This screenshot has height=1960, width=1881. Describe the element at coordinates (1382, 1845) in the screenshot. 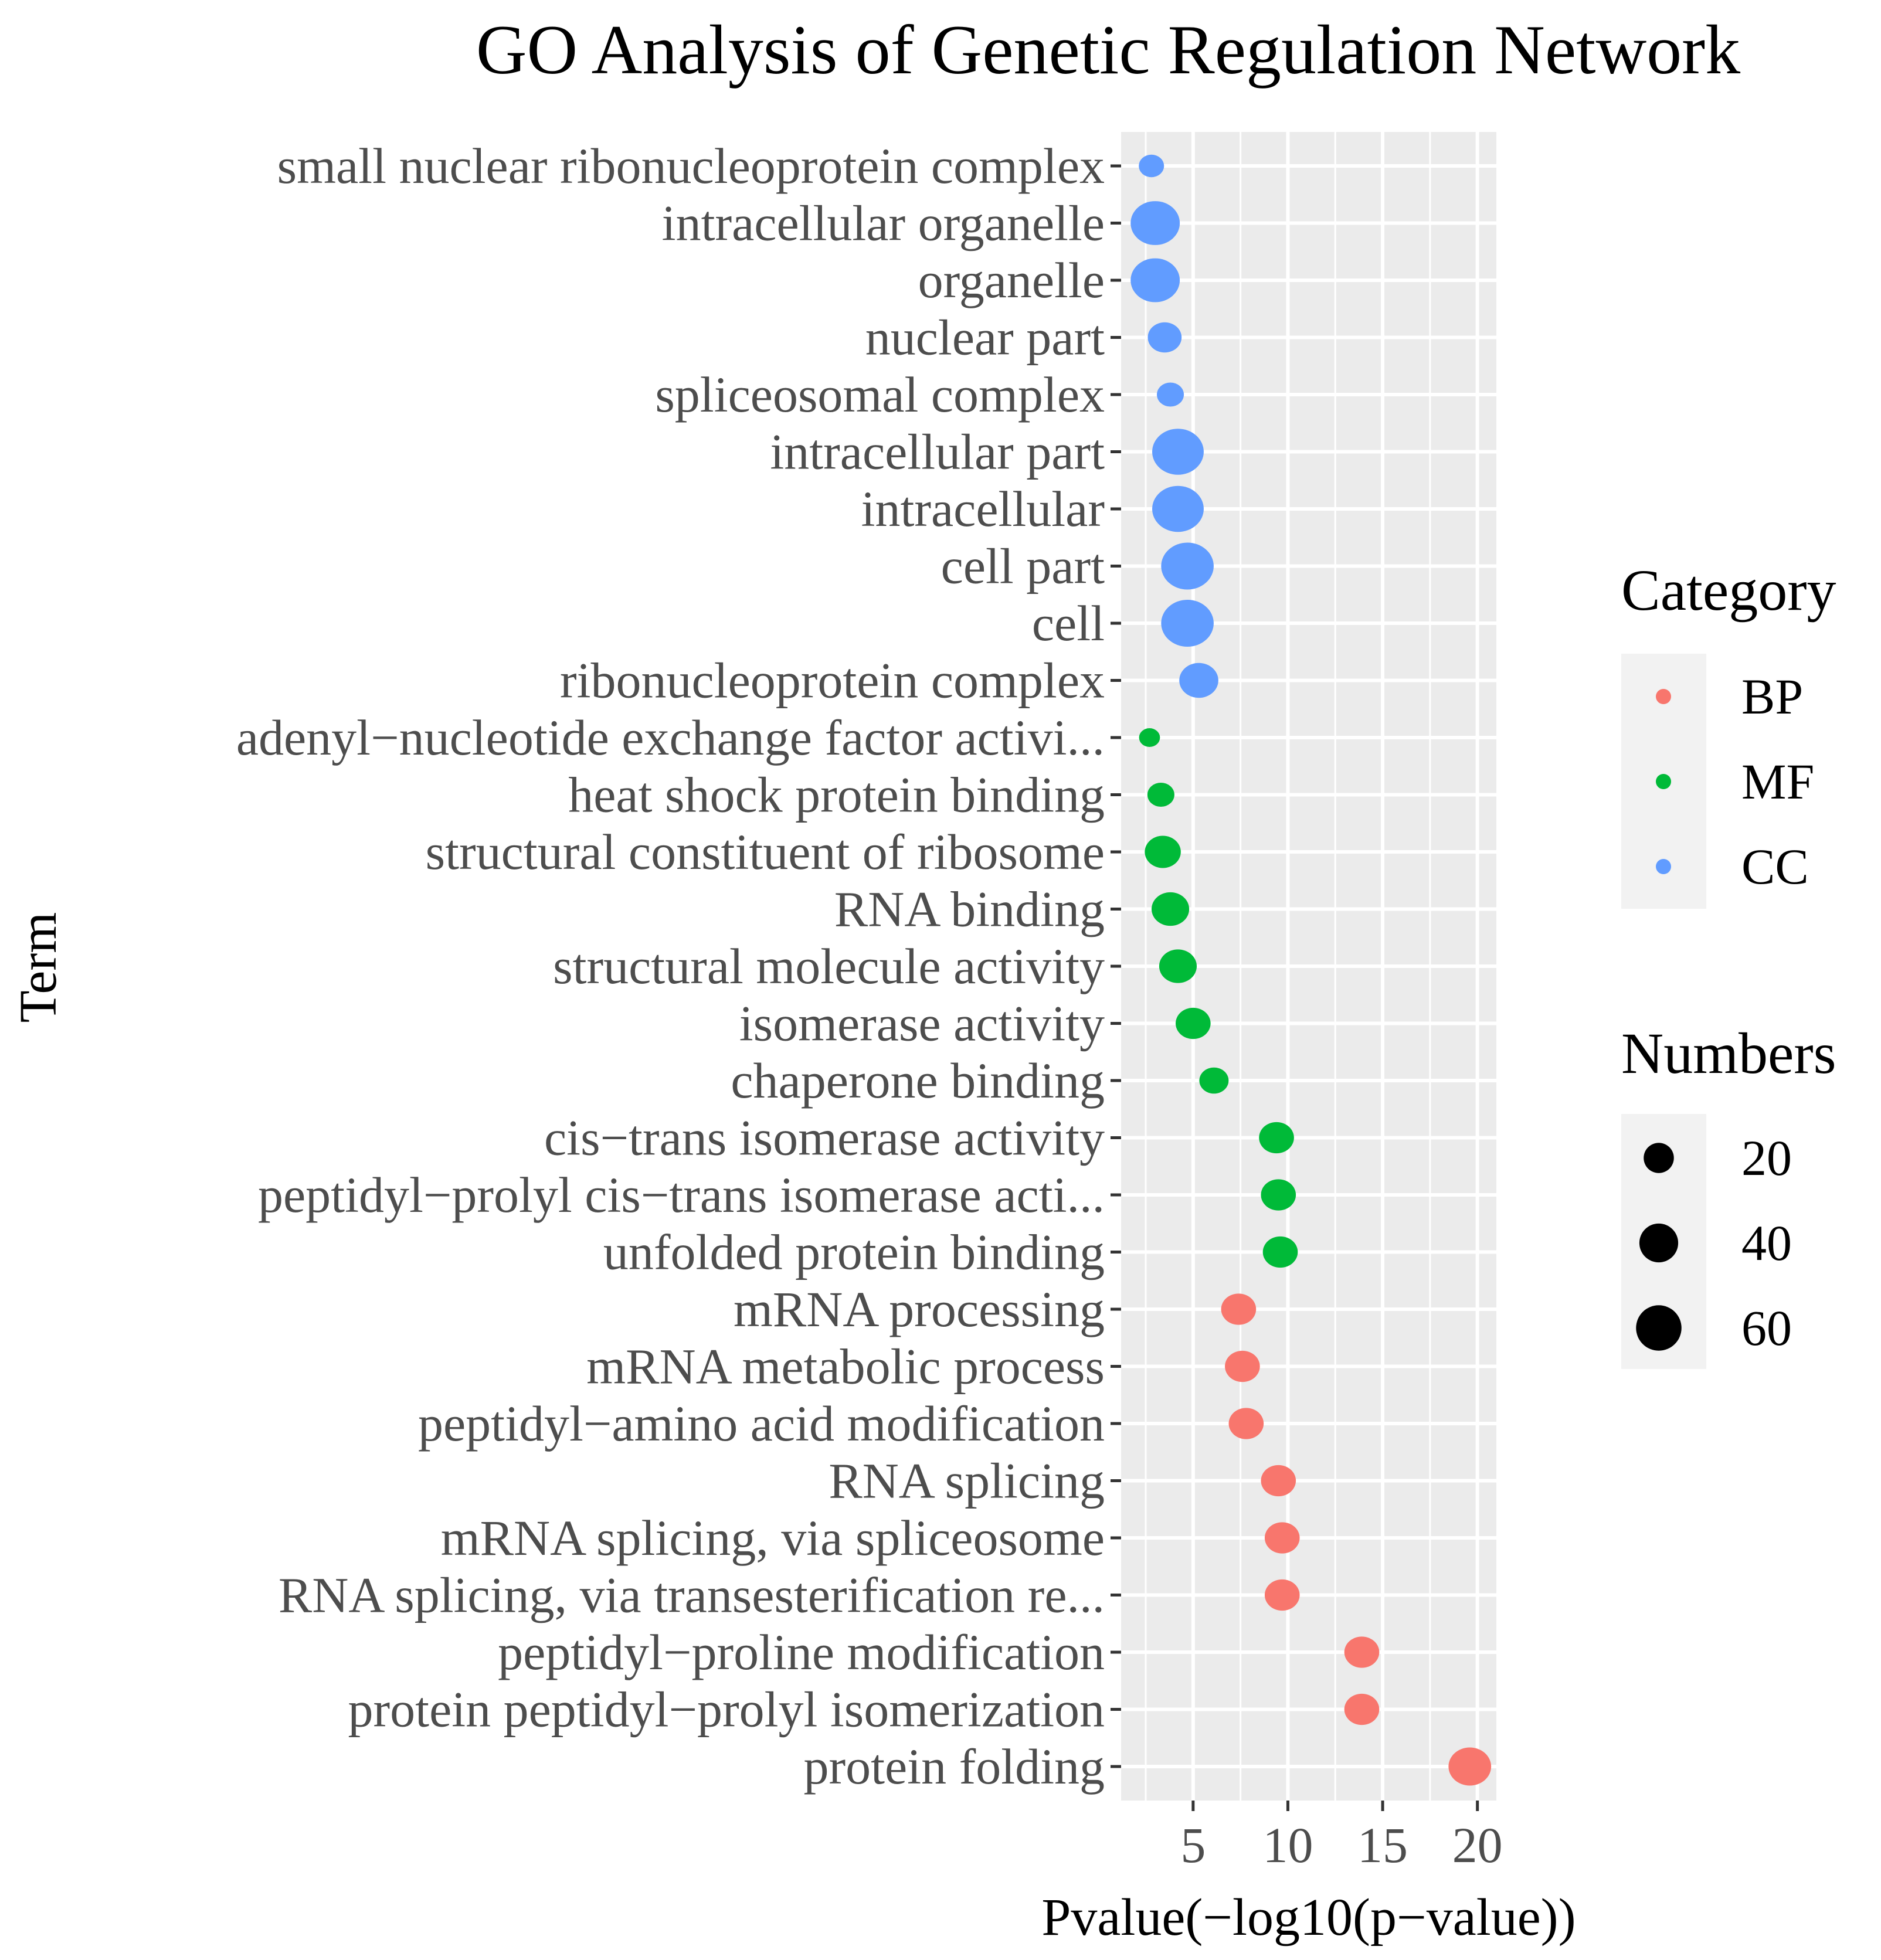

I see `x-tick-label-2: 15` at that location.